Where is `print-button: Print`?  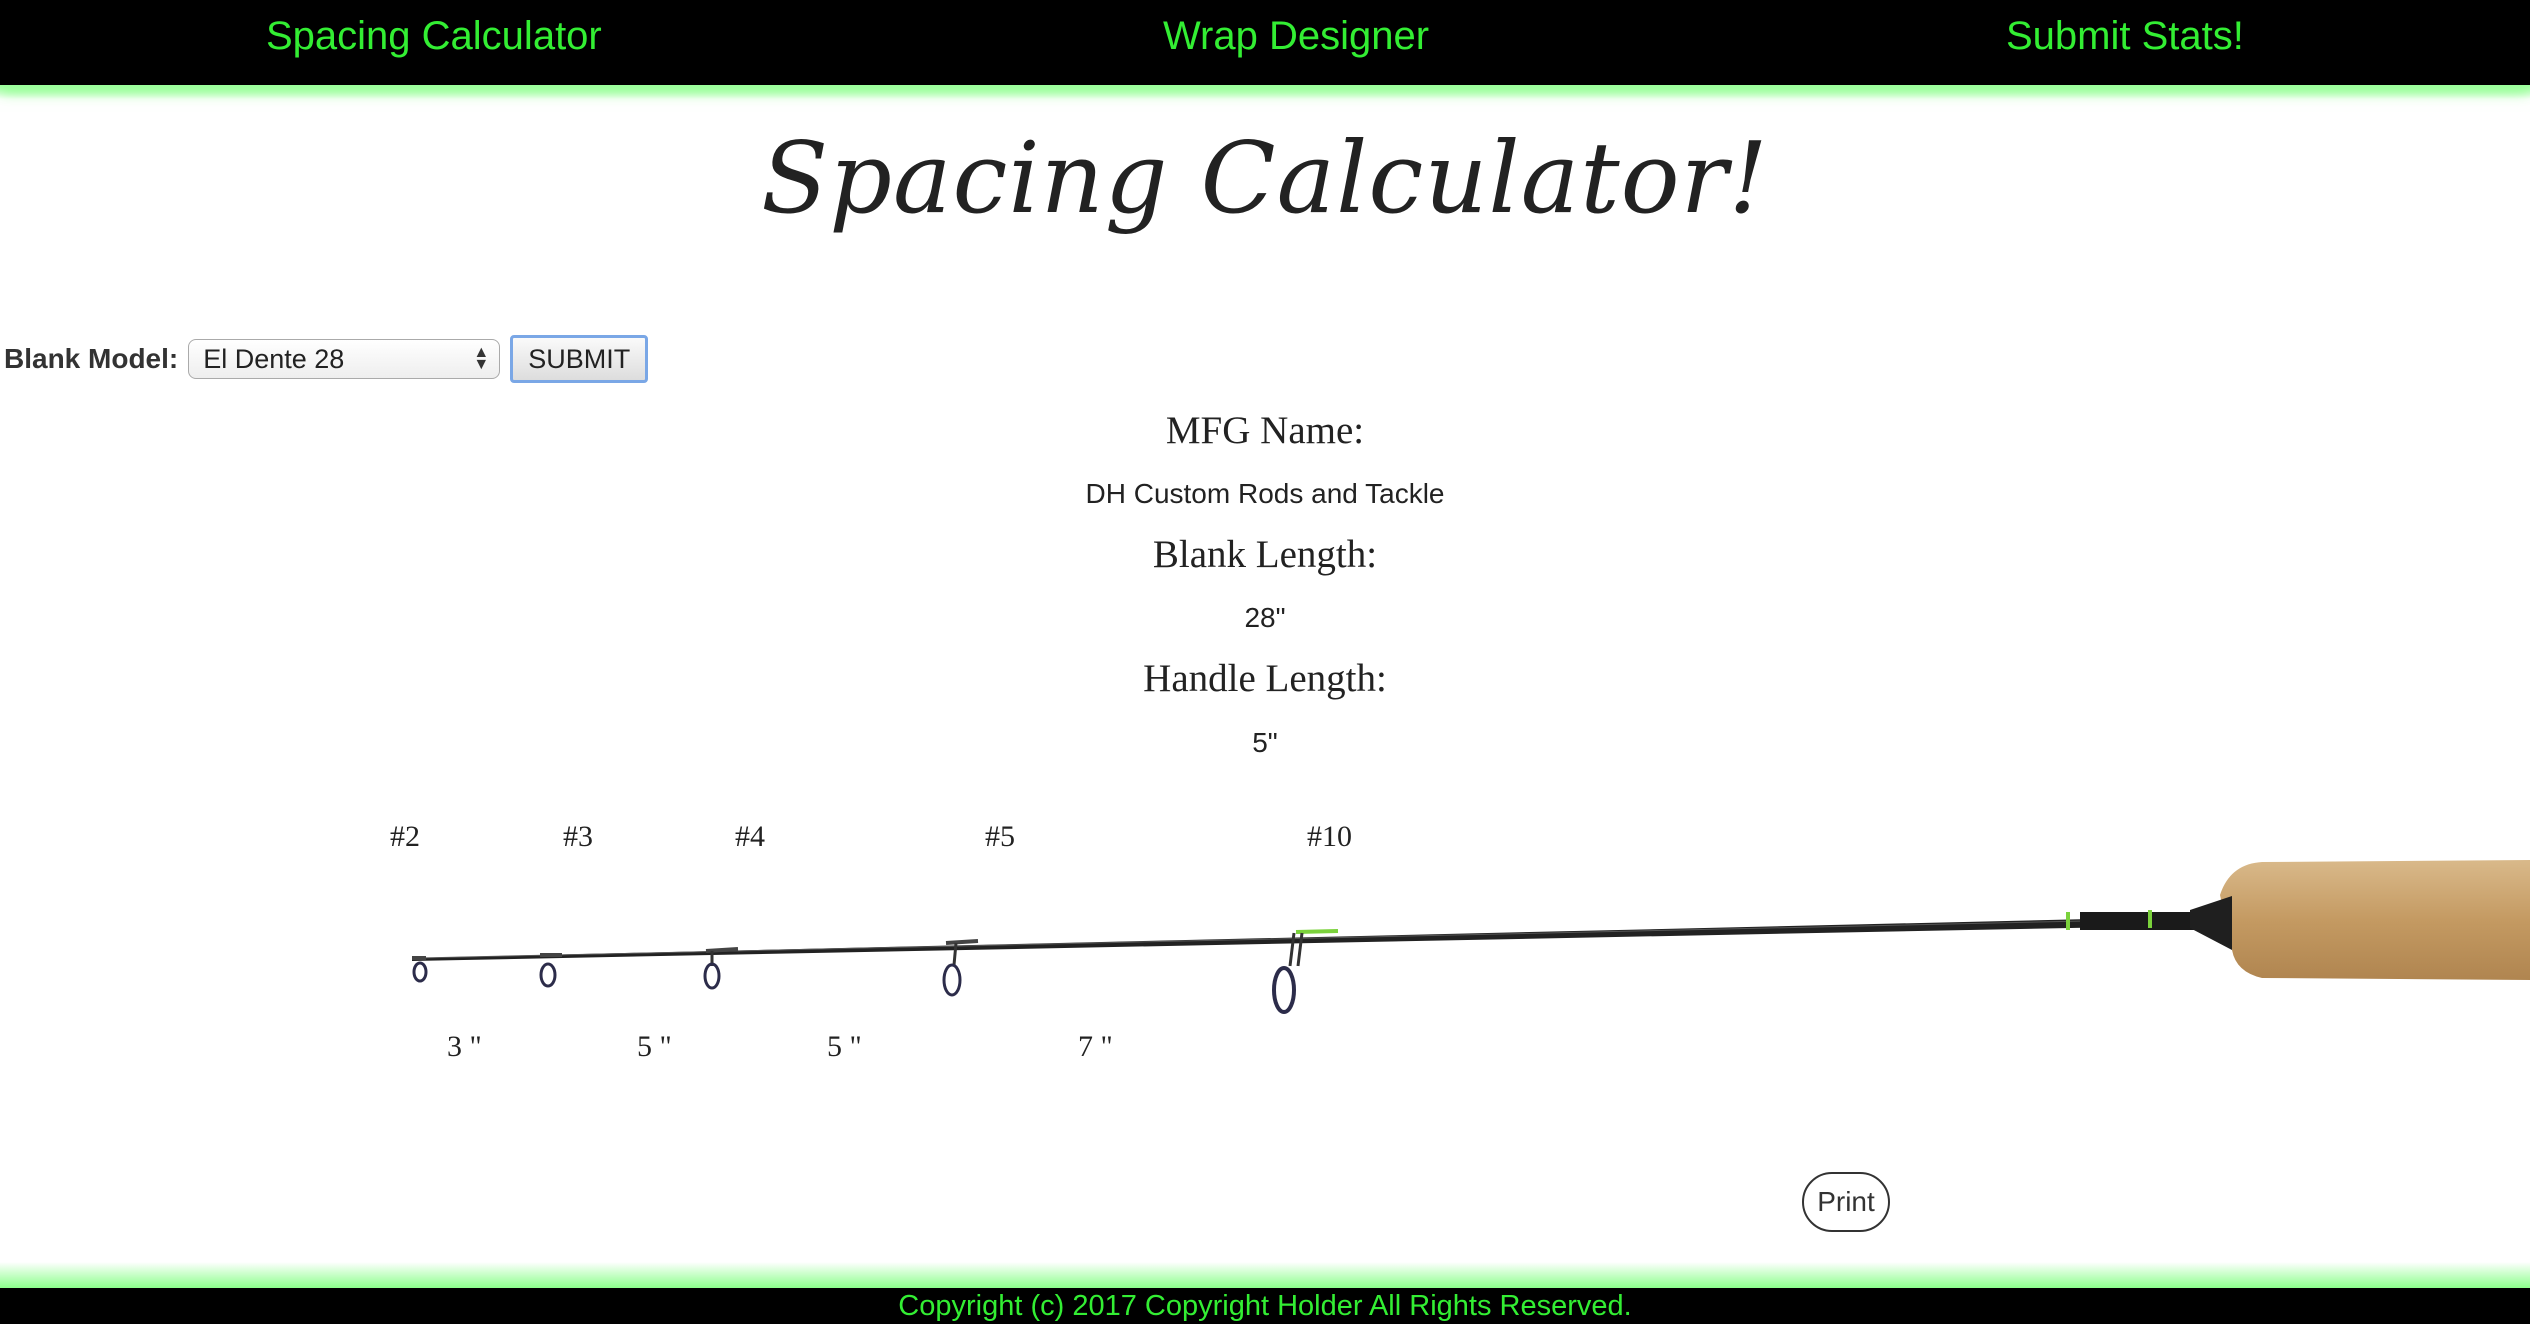
print-button: Print is located at coordinates (1846, 1202).